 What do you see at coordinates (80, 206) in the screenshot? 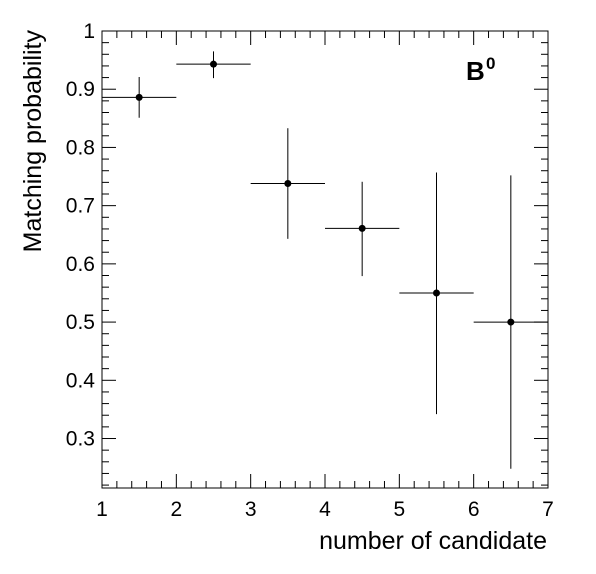
I see `y-tick-label: 0.7` at bounding box center [80, 206].